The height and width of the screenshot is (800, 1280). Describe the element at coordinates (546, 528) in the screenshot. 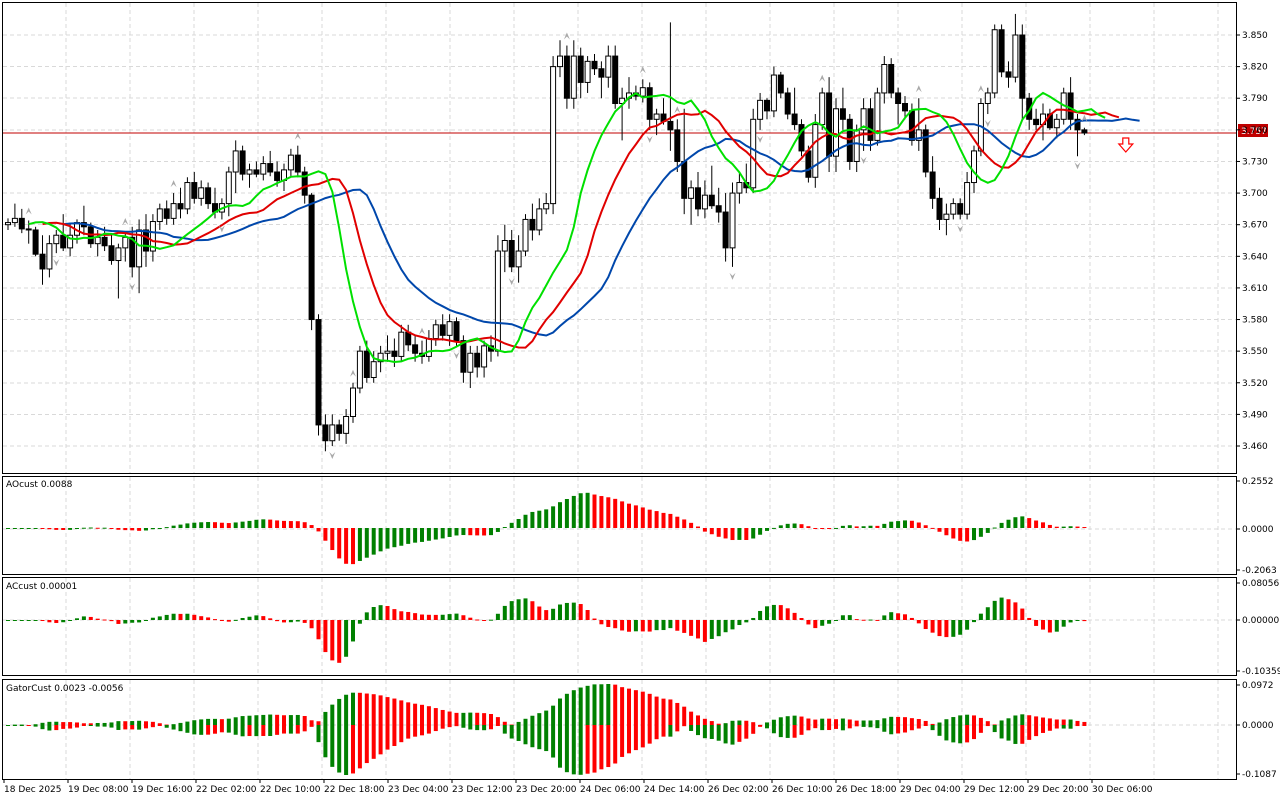

I see `ao-panel` at that location.